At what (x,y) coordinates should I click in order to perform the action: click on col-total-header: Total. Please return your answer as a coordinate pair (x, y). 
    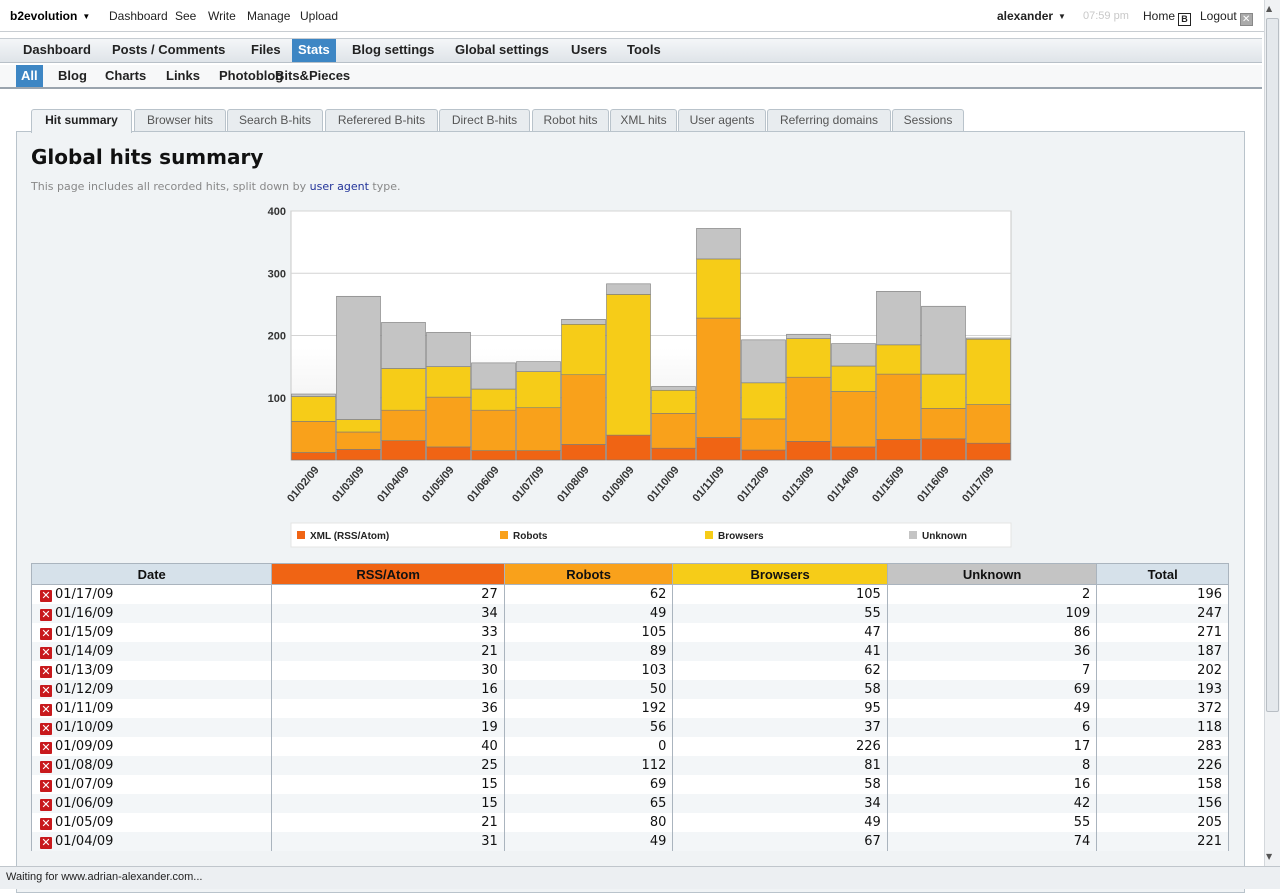
    Looking at the image, I should click on (1162, 574).